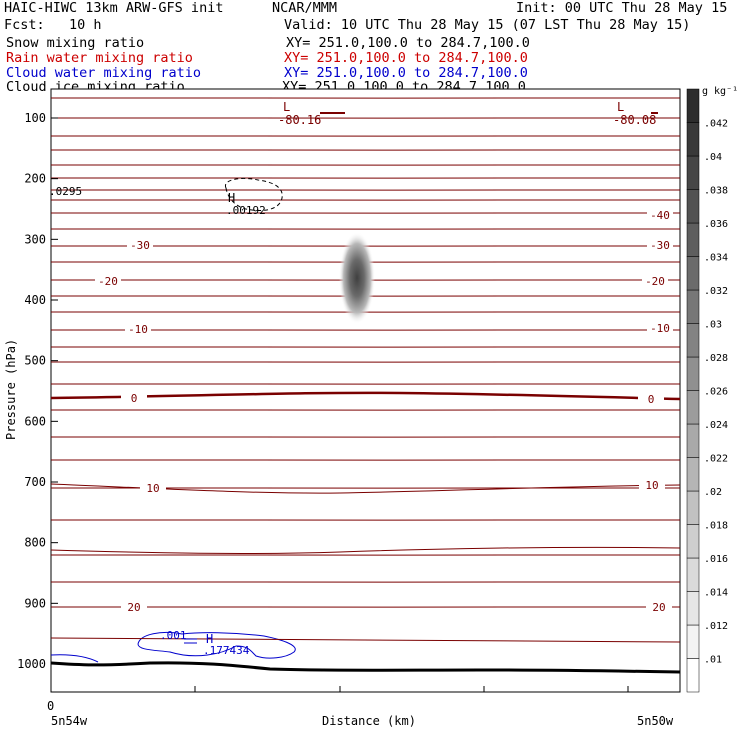  I want to click on cloud-ice-high-value: .00192, so click(246, 210).